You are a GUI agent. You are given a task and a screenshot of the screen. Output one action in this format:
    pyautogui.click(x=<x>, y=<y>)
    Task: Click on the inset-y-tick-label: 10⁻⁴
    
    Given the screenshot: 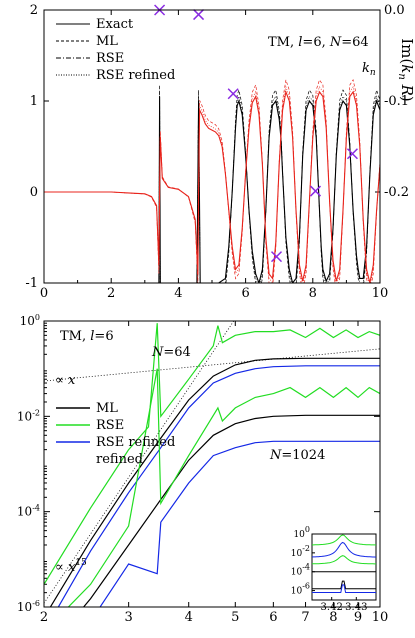 What is the action you would take?
    pyautogui.click(x=300, y=570)
    